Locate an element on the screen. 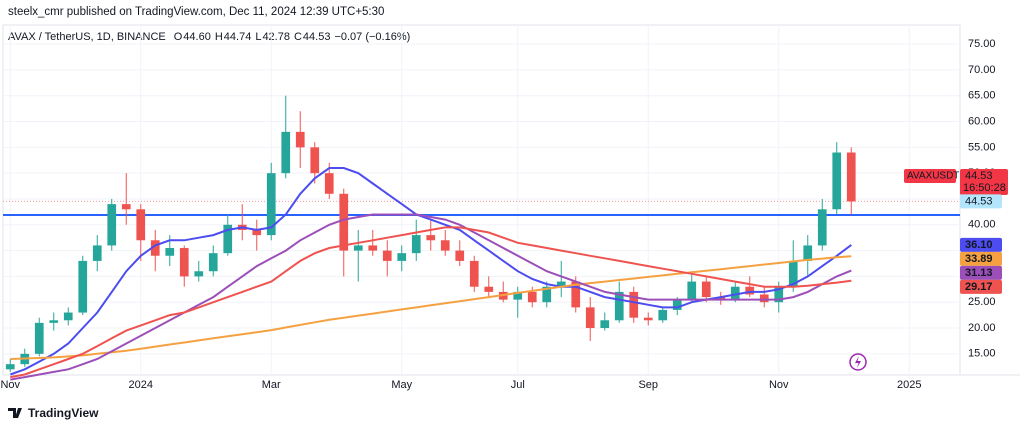 The width and height of the screenshot is (1024, 428). legend-change: −0.07 (−0.16%) is located at coordinates (372, 37).